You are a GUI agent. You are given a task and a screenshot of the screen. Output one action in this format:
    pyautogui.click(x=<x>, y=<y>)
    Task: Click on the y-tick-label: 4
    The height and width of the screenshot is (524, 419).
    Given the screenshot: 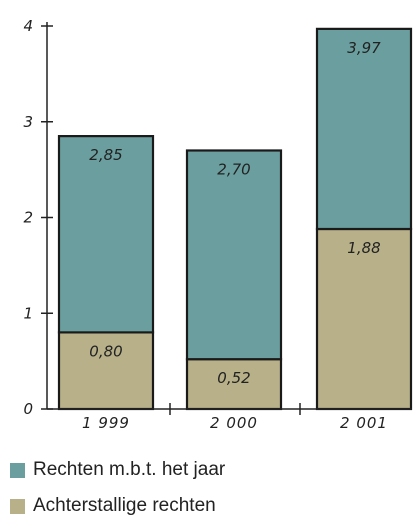 What is the action you would take?
    pyautogui.click(x=28, y=26)
    